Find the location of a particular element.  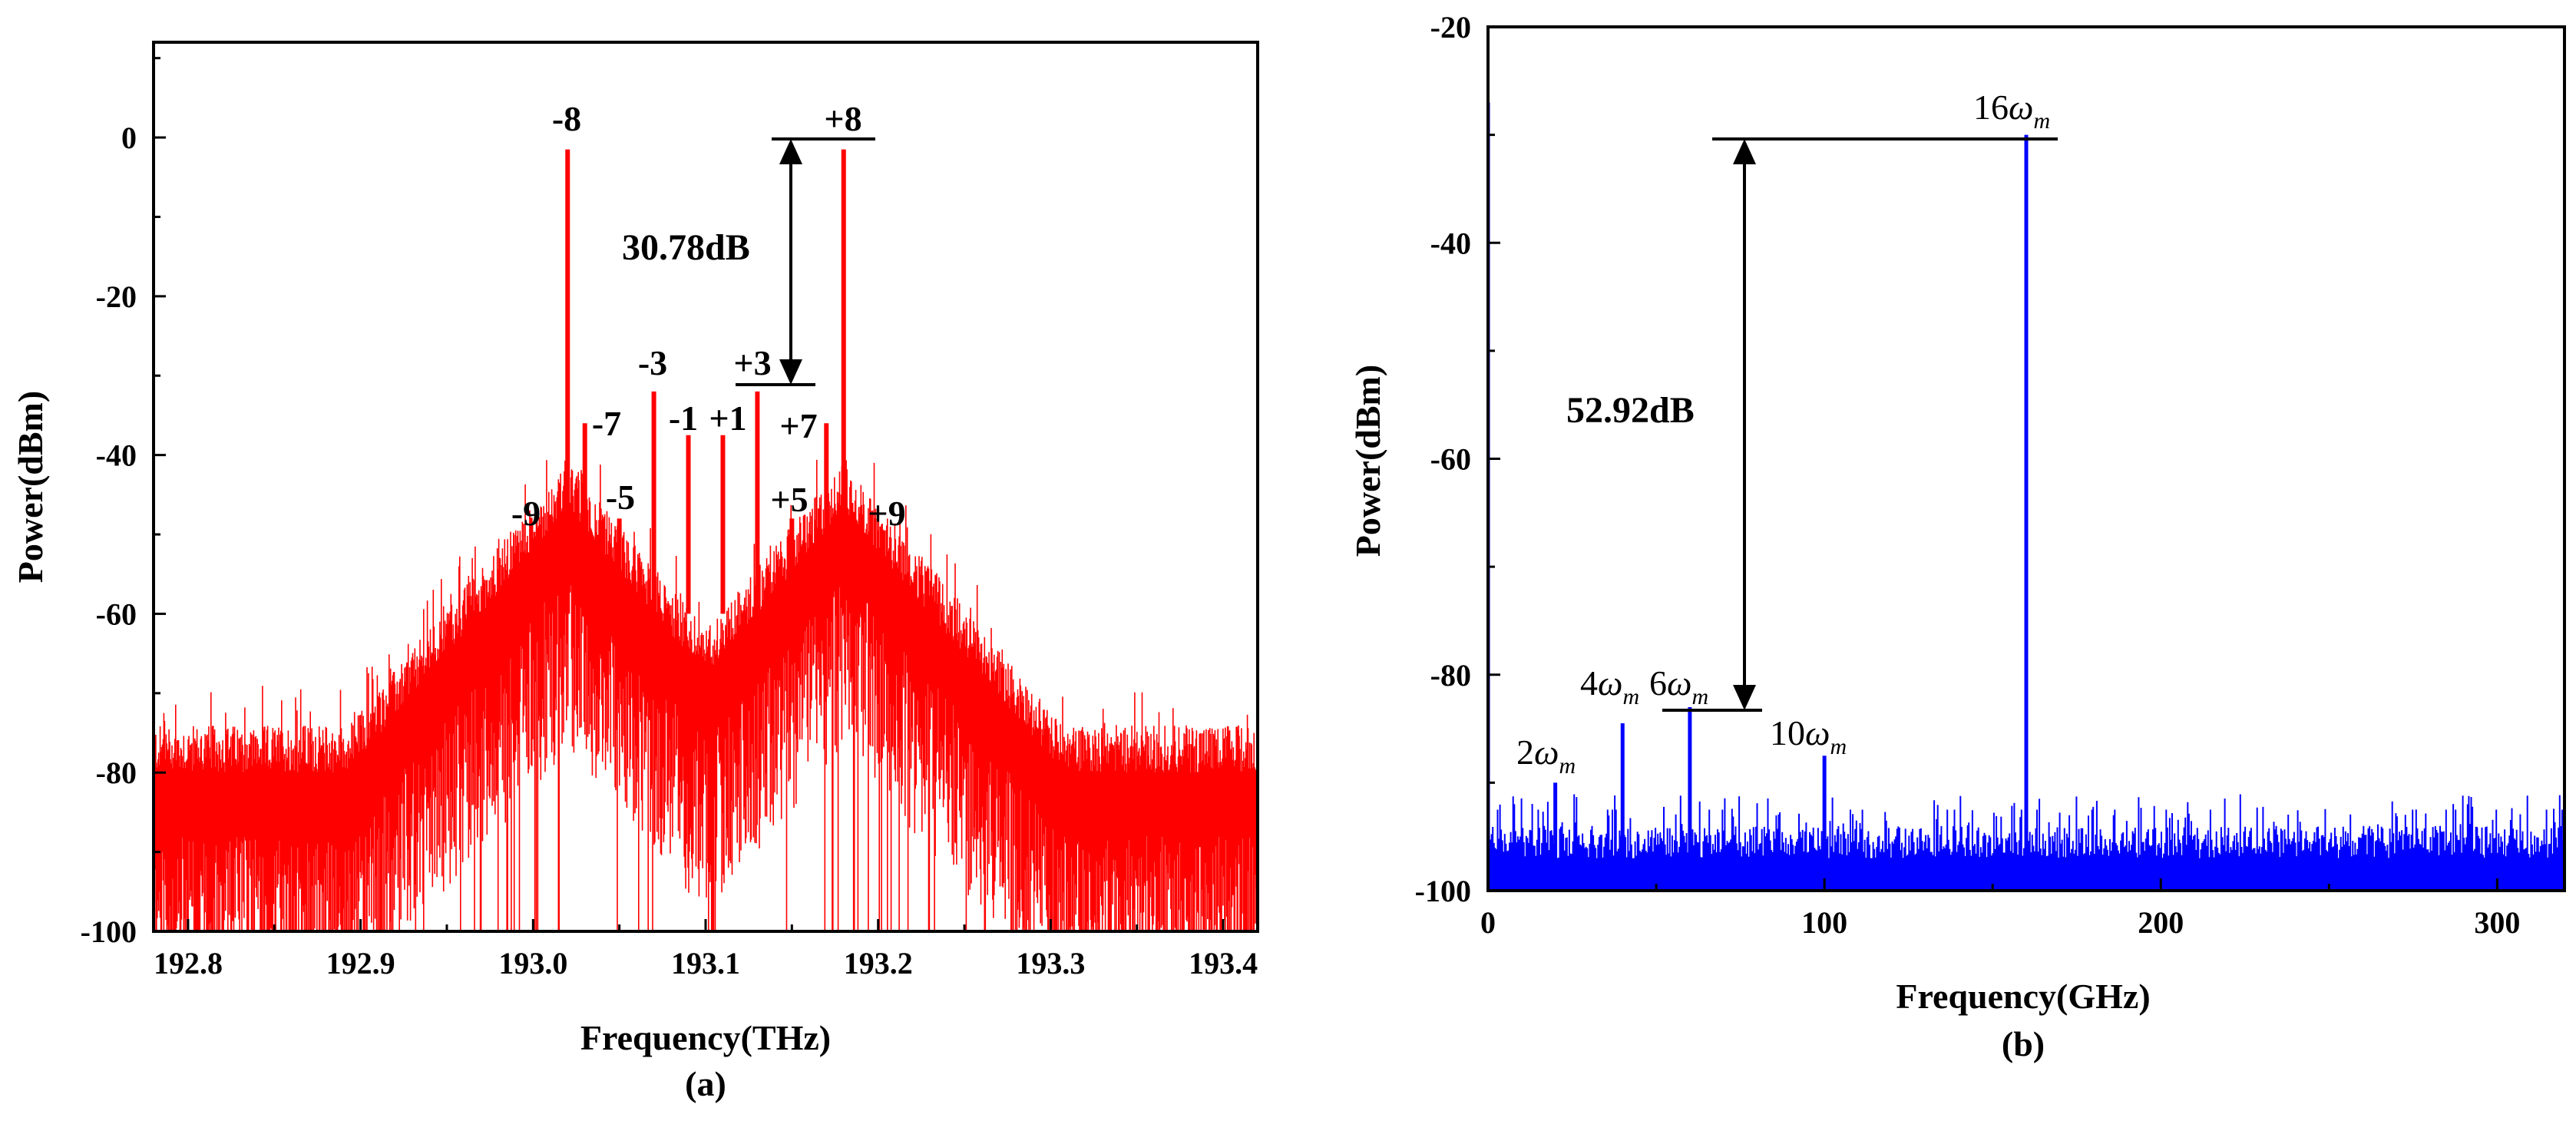

x-axis-title-b: Frequency(GHz) is located at coordinates (2023, 997).